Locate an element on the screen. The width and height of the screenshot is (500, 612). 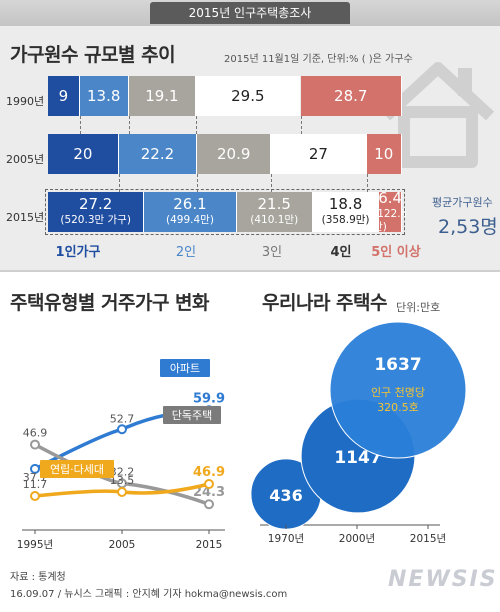
bubble-value: 1147 is located at coordinates (357, 458).